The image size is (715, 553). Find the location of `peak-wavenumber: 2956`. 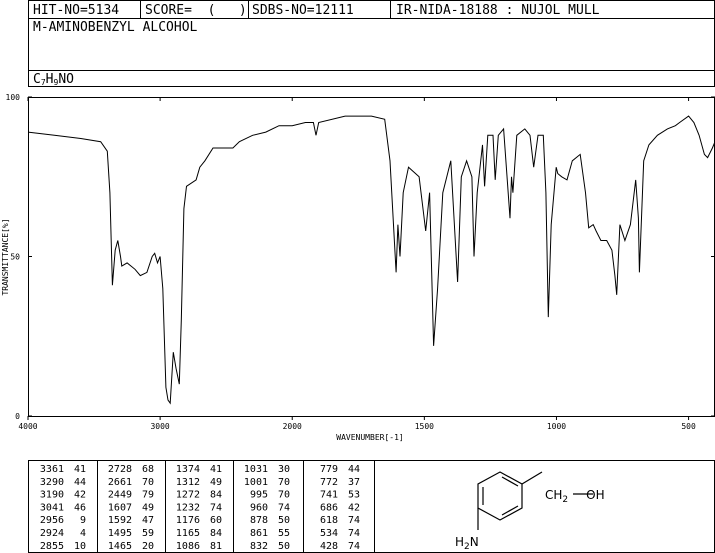

peak-wavenumber: 2956 is located at coordinates (52, 520).